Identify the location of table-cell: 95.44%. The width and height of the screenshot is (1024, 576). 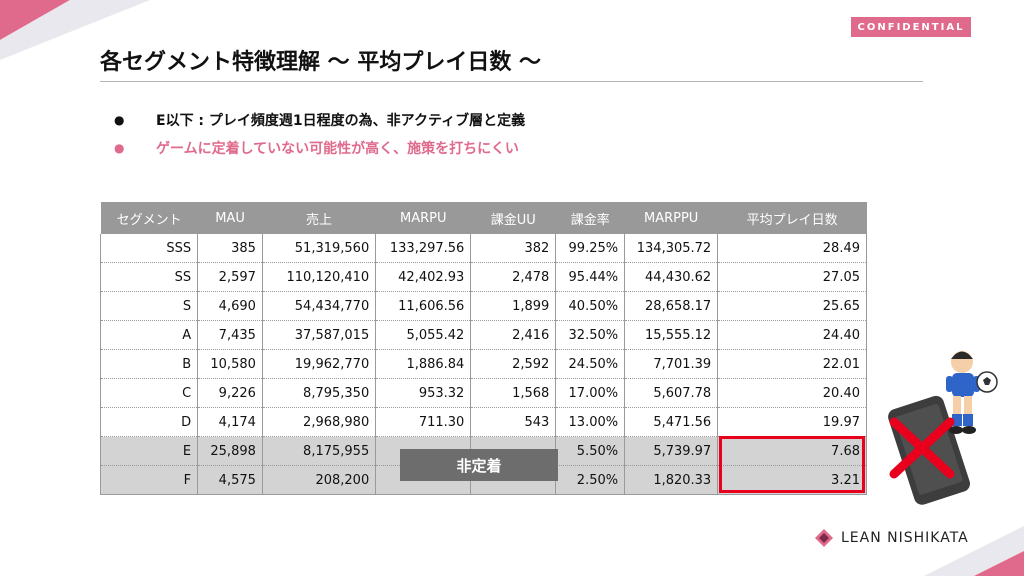
(590, 277).